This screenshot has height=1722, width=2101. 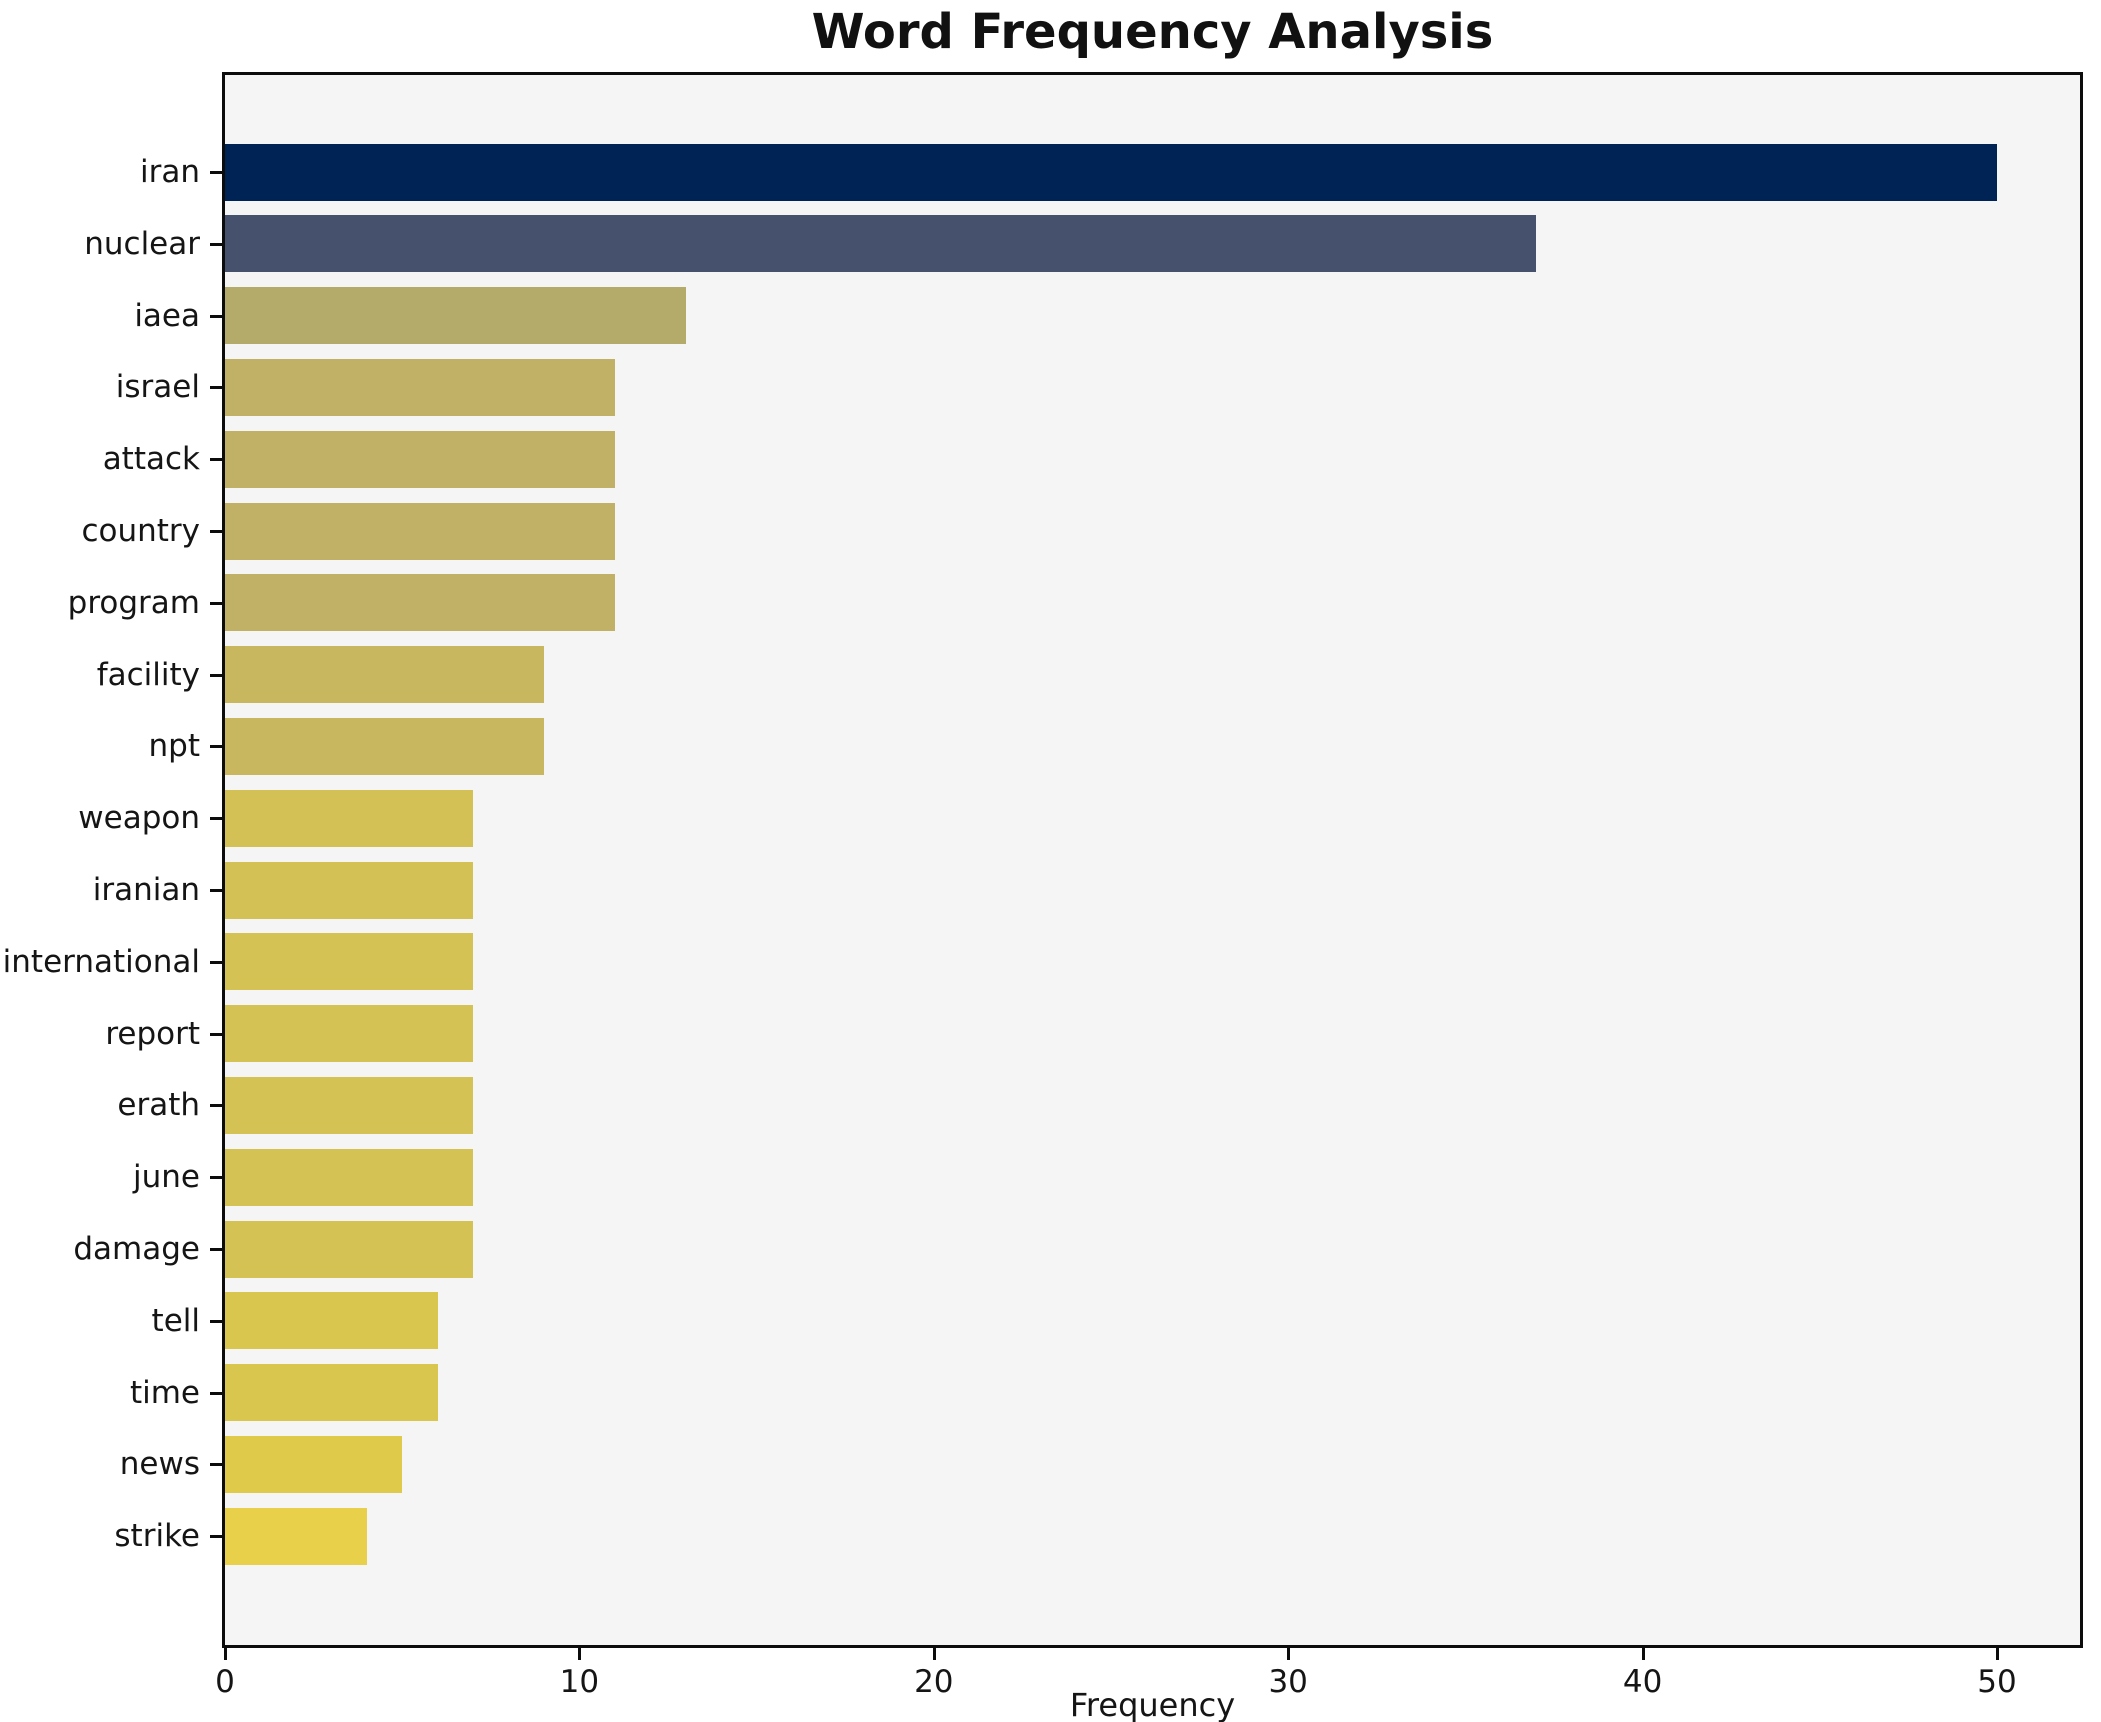 What do you see at coordinates (349, 1105) in the screenshot?
I see `bar-erath` at bounding box center [349, 1105].